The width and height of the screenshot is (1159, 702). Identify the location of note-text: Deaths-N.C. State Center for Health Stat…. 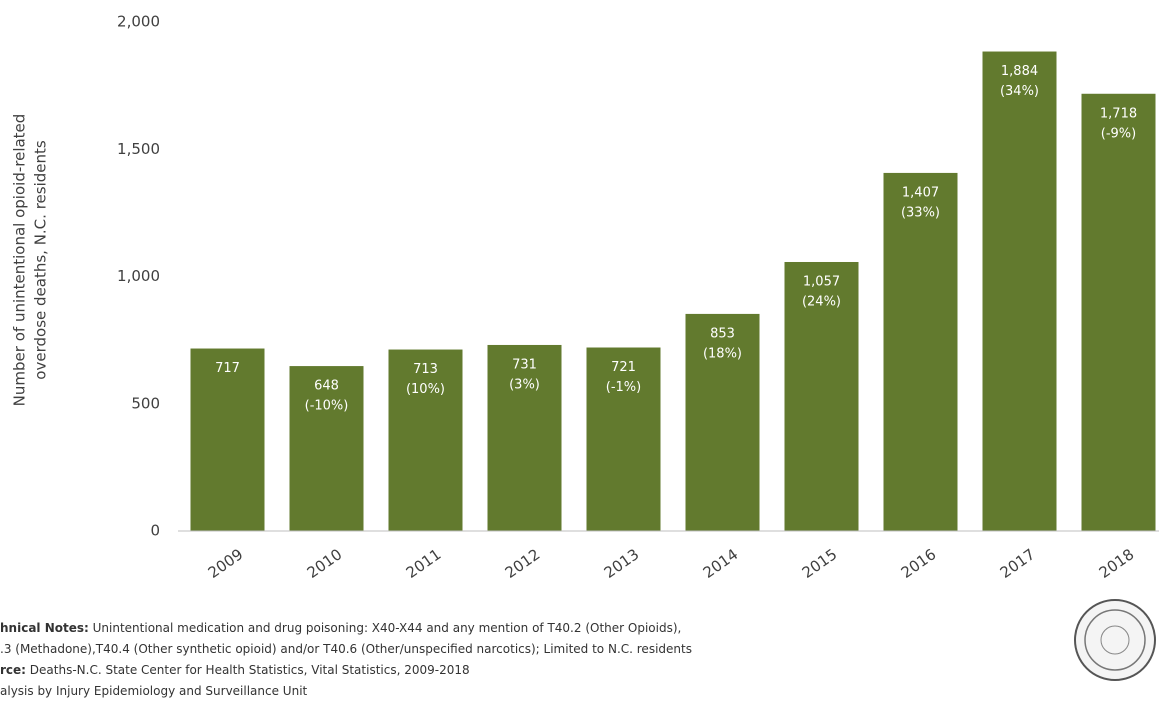
(247, 670).